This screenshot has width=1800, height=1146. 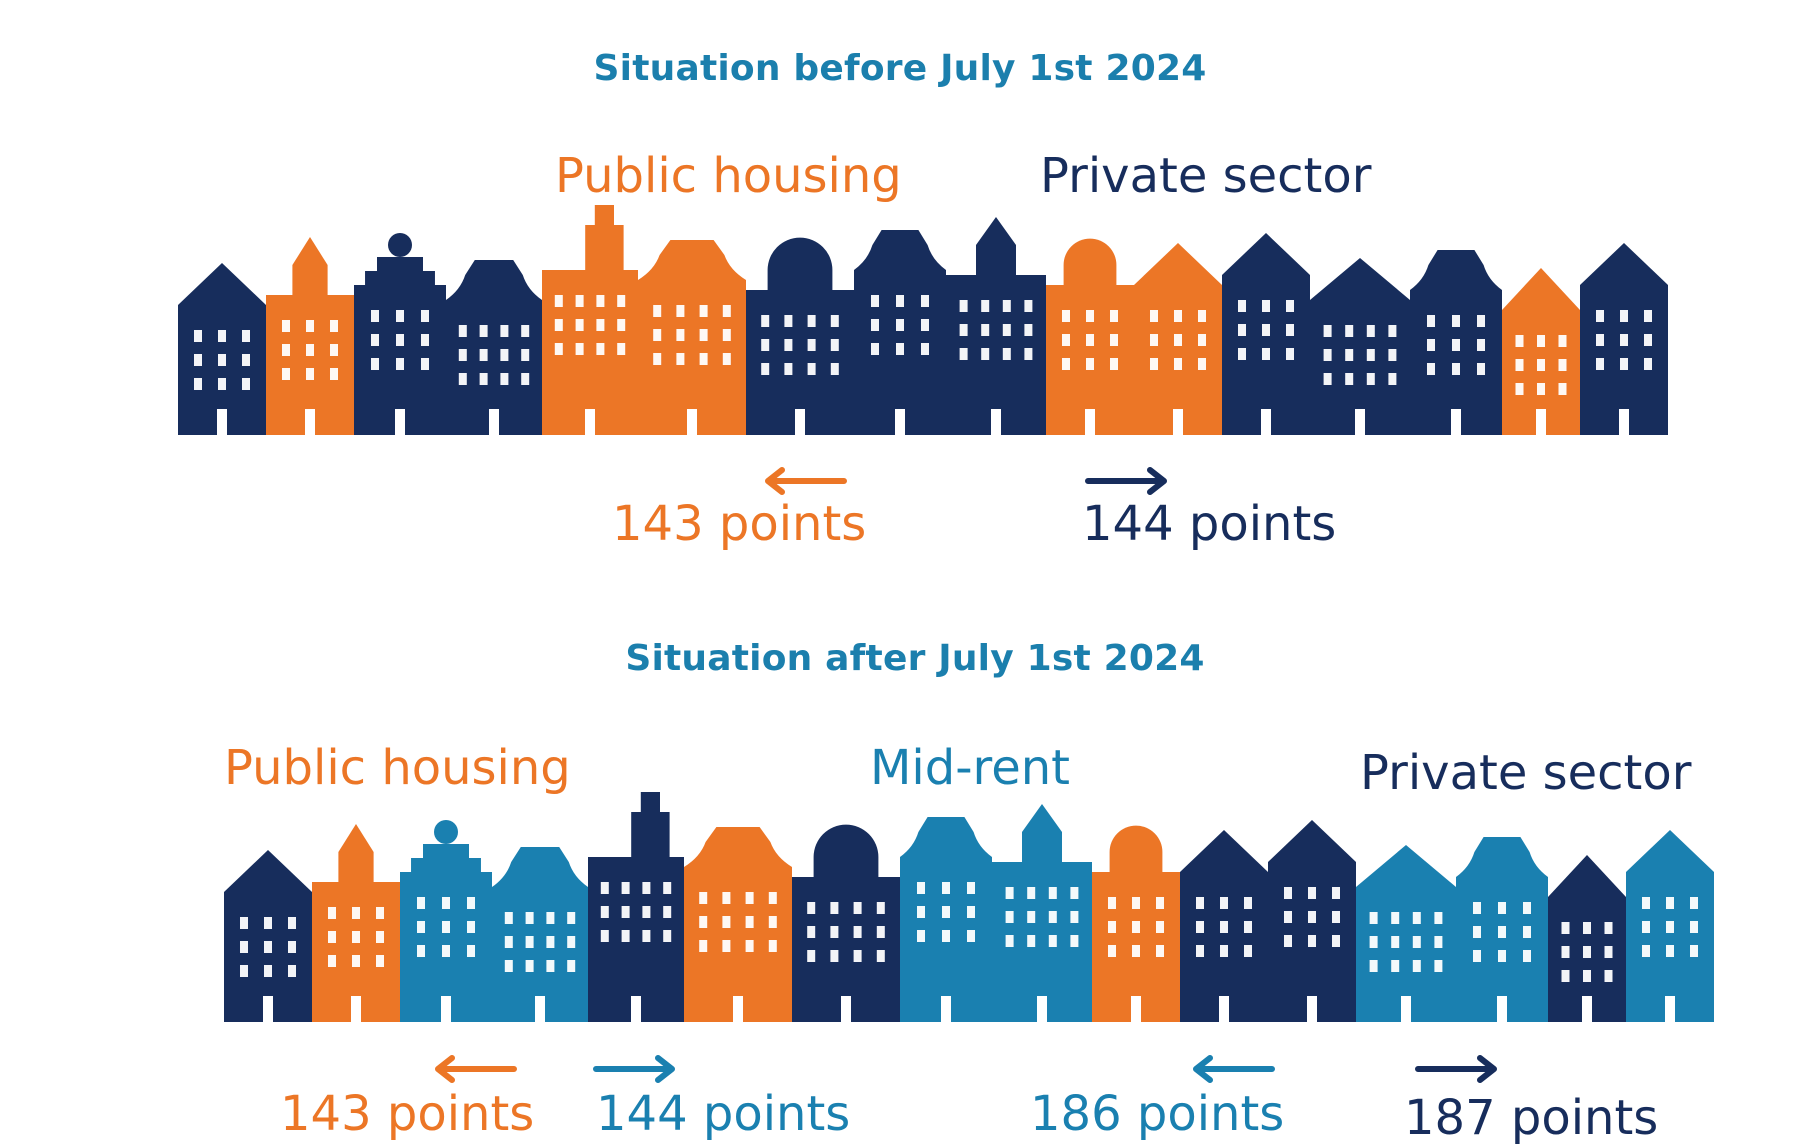 I want to click on after-threshold-143: 143 points, so click(x=407, y=1114).